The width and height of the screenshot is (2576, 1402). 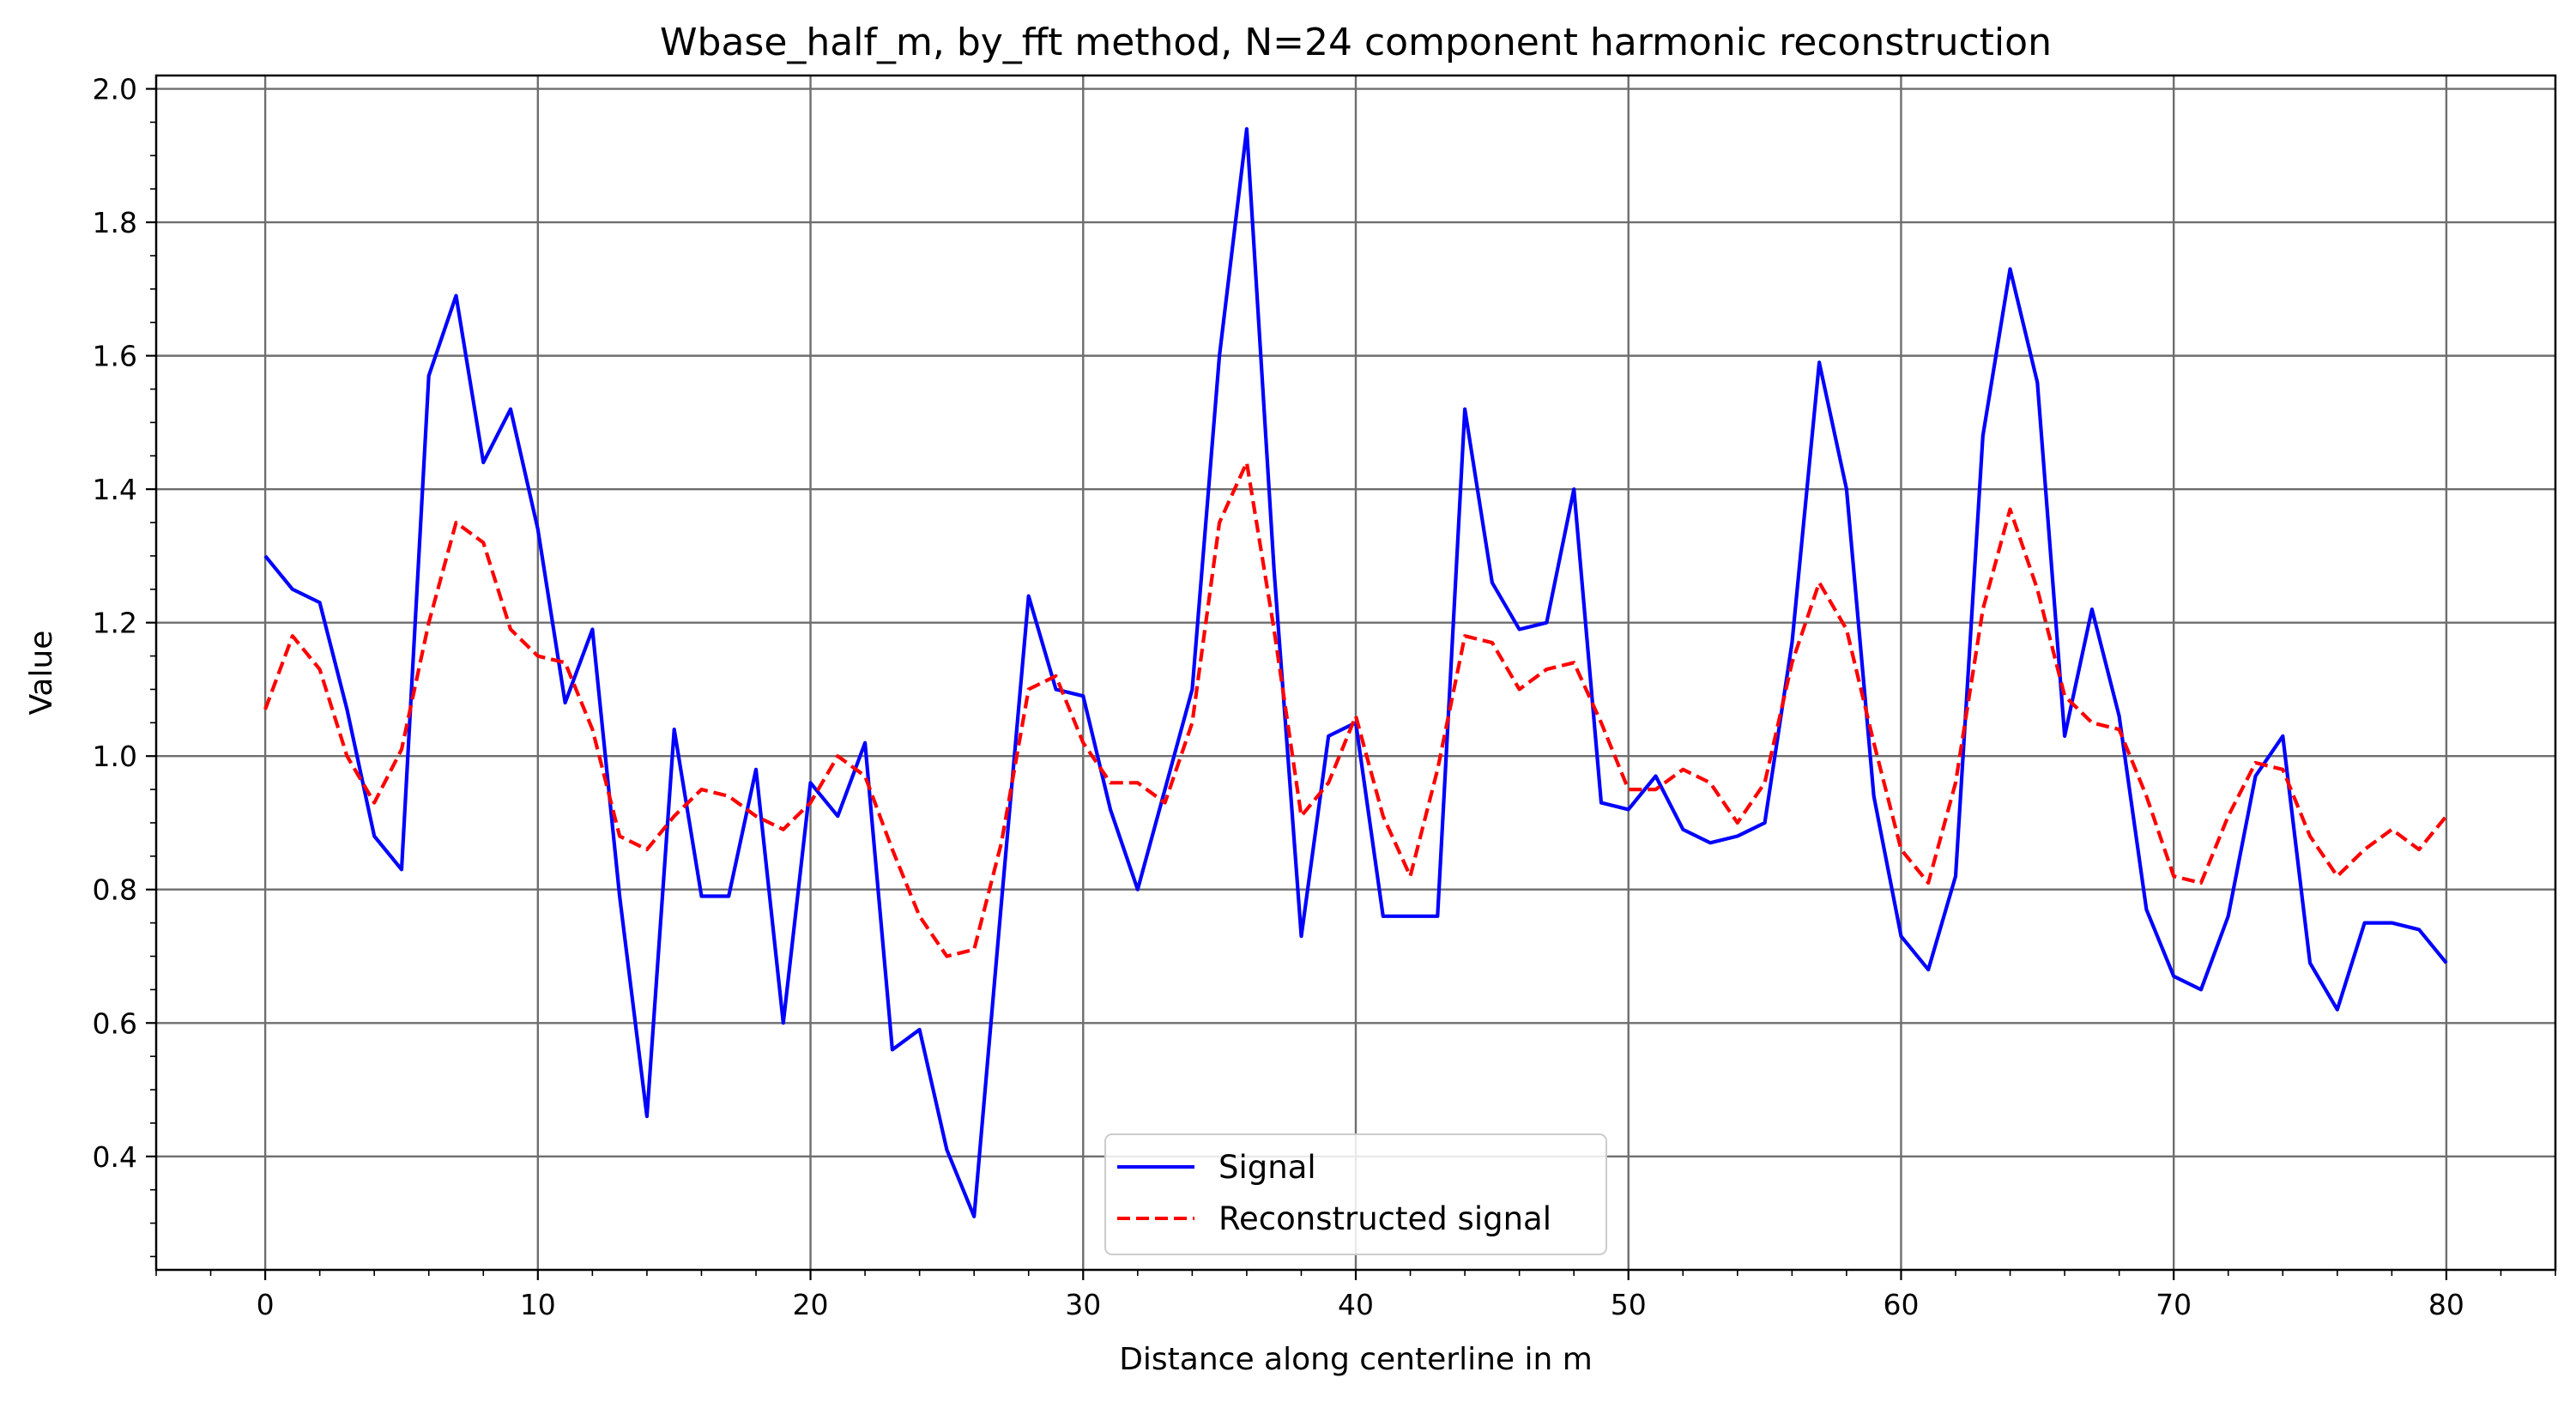 What do you see at coordinates (1356, 1359) in the screenshot?
I see `x-axis-label: Distance along centerline in m` at bounding box center [1356, 1359].